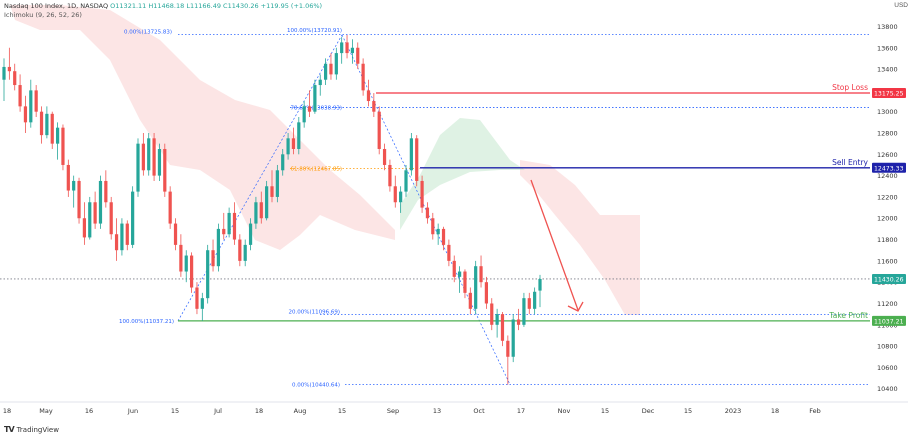 The width and height of the screenshot is (908, 442). I want to click on fib-label: 0.00%(10440.64), so click(316, 385).